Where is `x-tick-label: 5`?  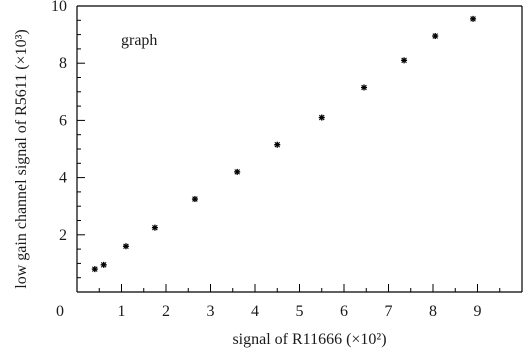
x-tick-label: 5 is located at coordinates (300, 311).